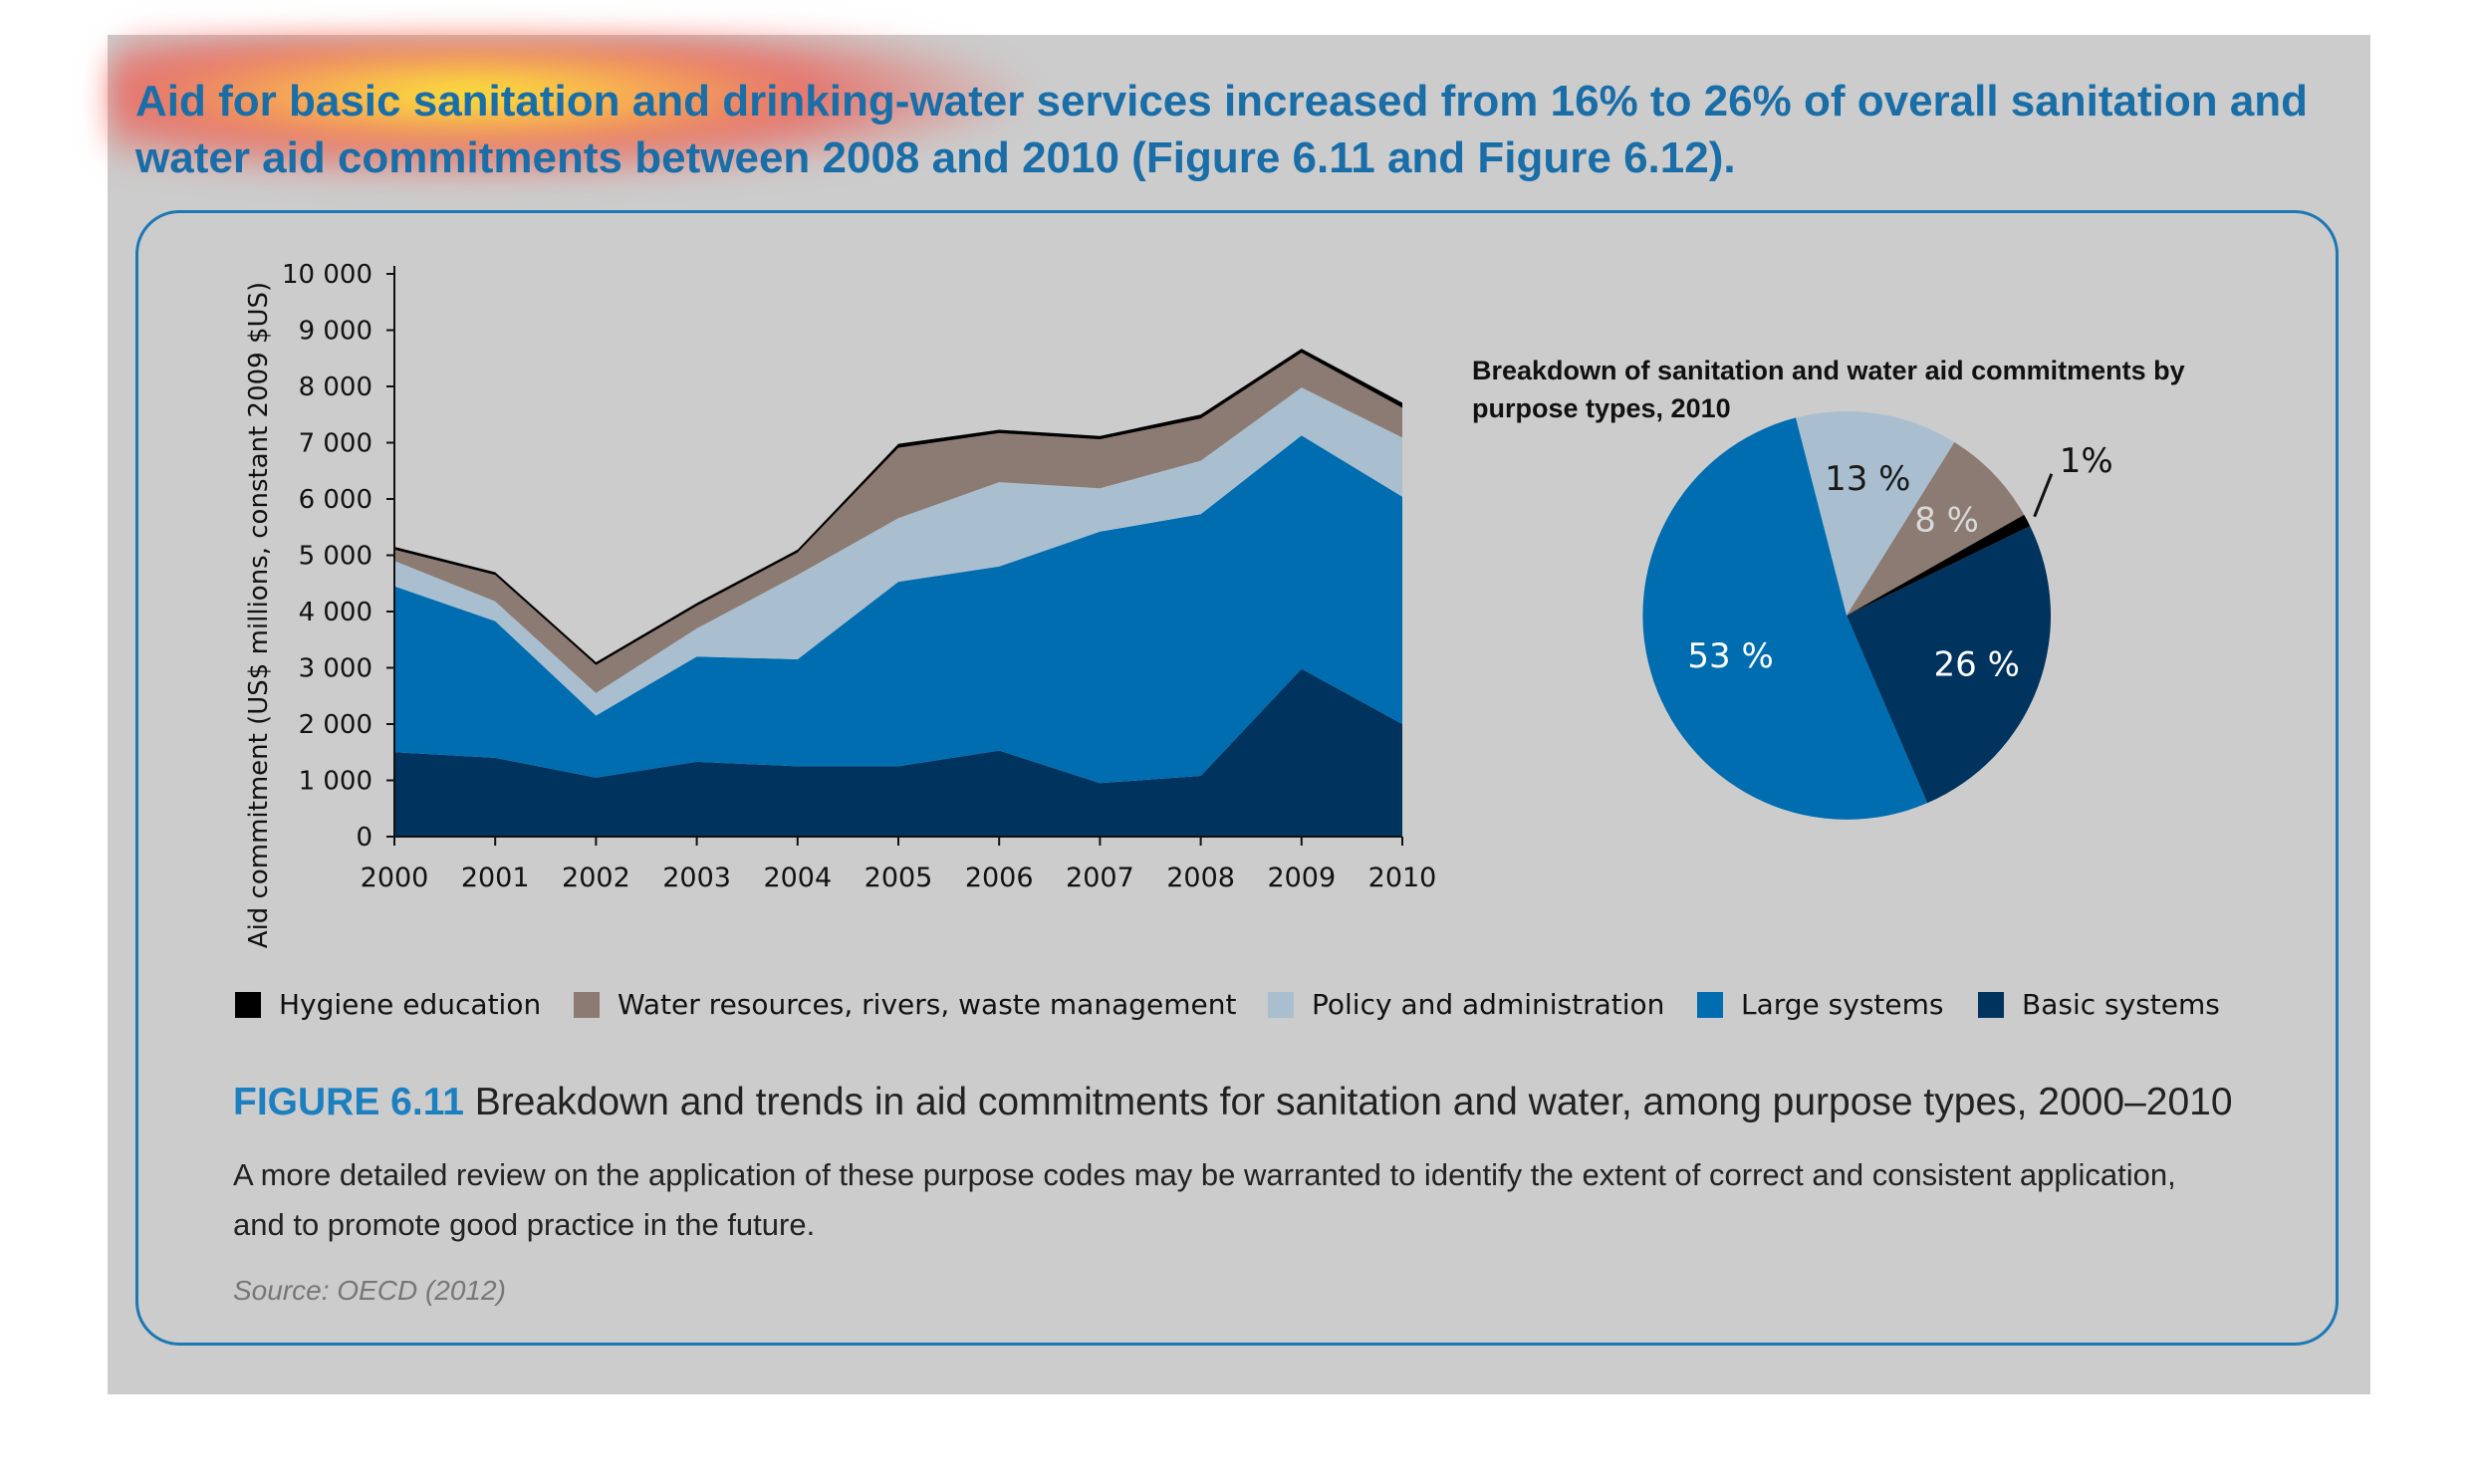  What do you see at coordinates (327, 275) in the screenshot?
I see `y-tick-label: 10 000` at bounding box center [327, 275].